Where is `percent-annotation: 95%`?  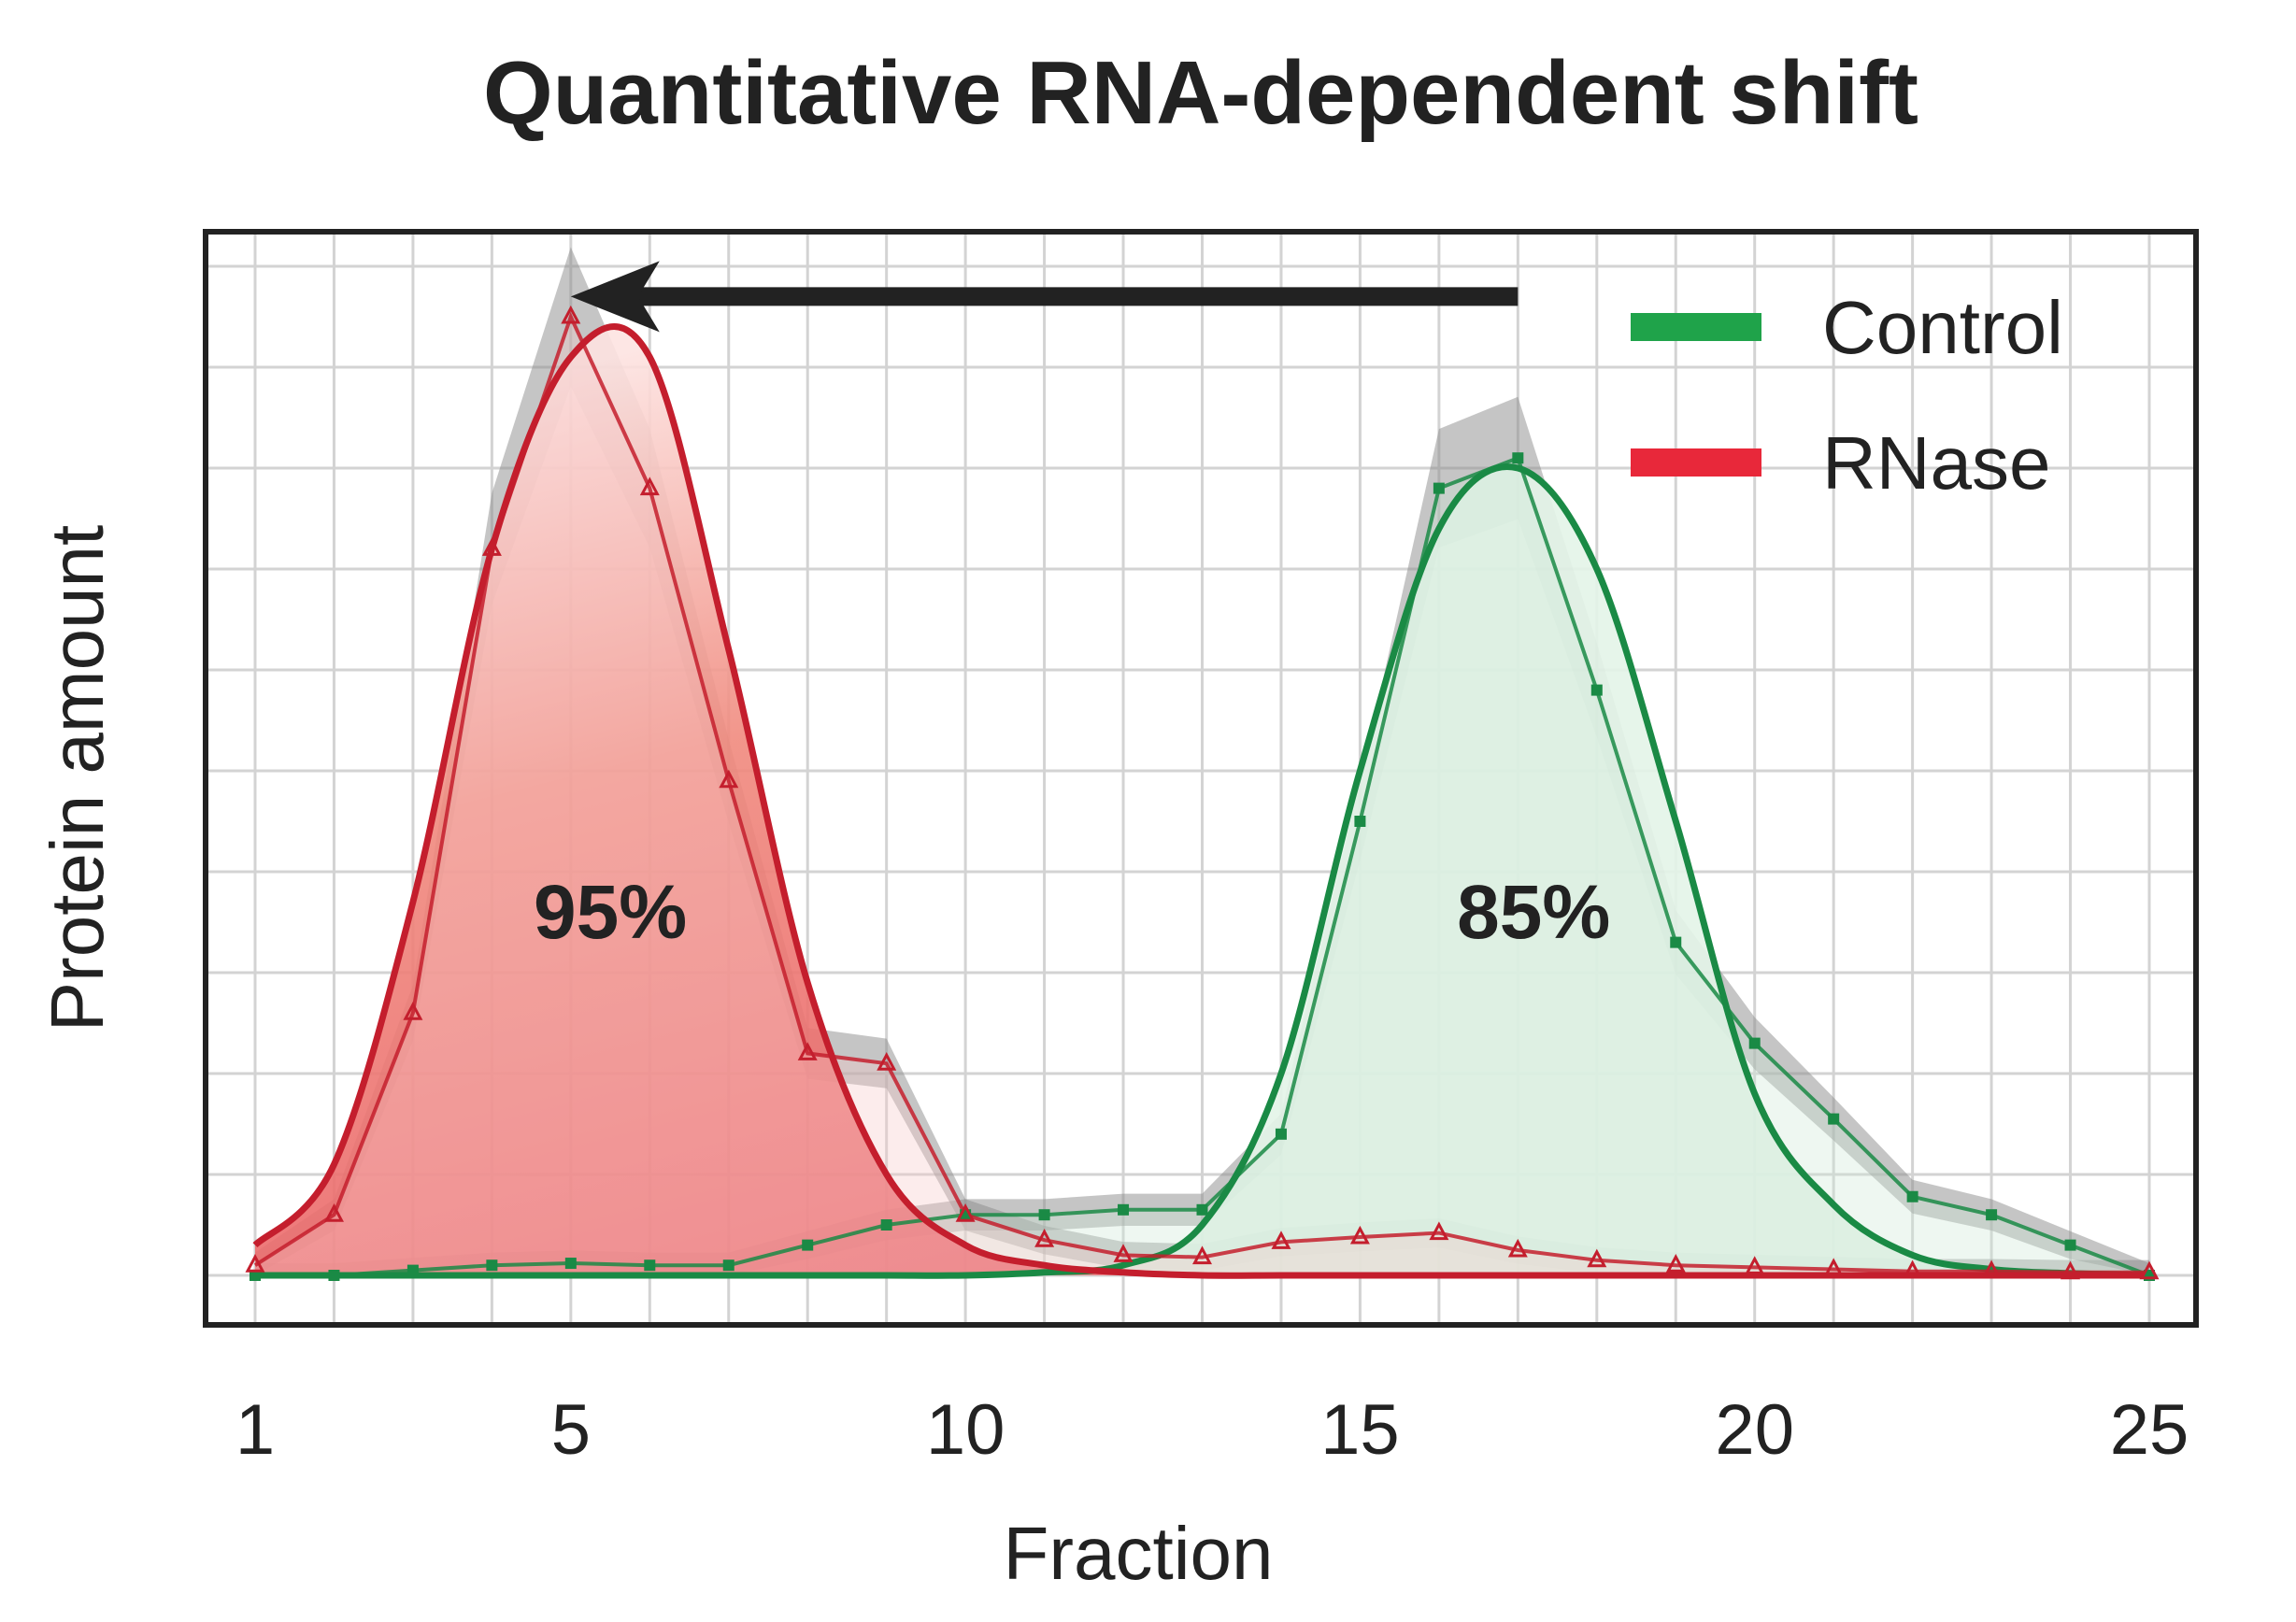
percent-annotation: 95% is located at coordinates (610, 913).